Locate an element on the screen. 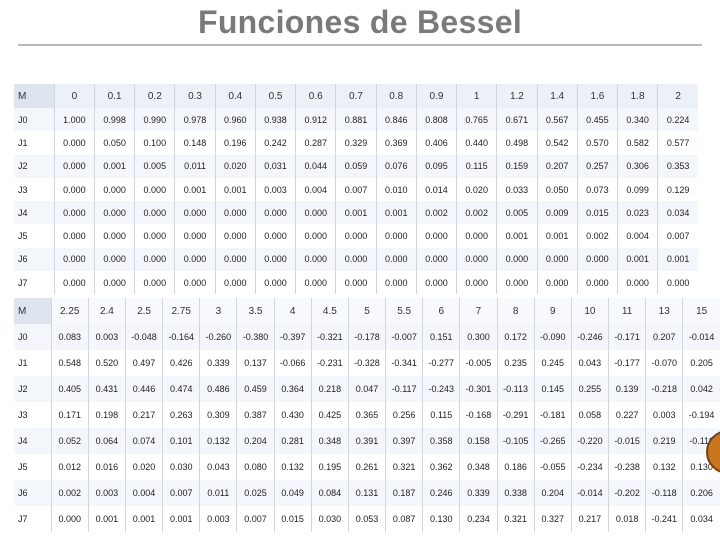 Image resolution: width=720 pixels, height=540 pixels. table-cell: -0.265 is located at coordinates (553, 441).